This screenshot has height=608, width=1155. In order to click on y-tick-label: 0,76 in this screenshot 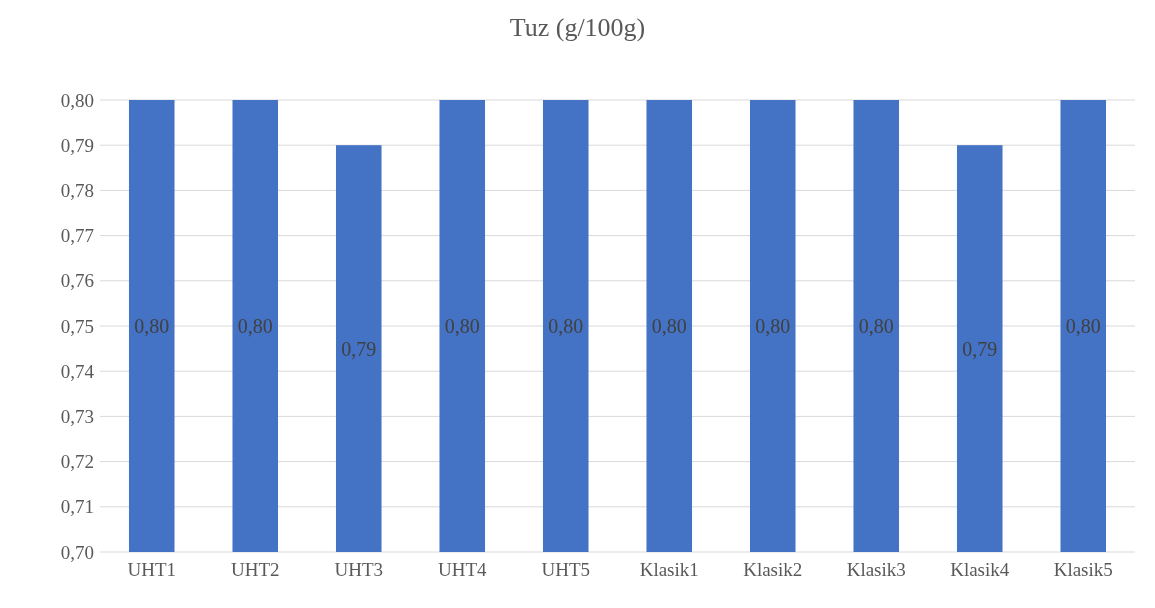, I will do `click(77, 281)`.